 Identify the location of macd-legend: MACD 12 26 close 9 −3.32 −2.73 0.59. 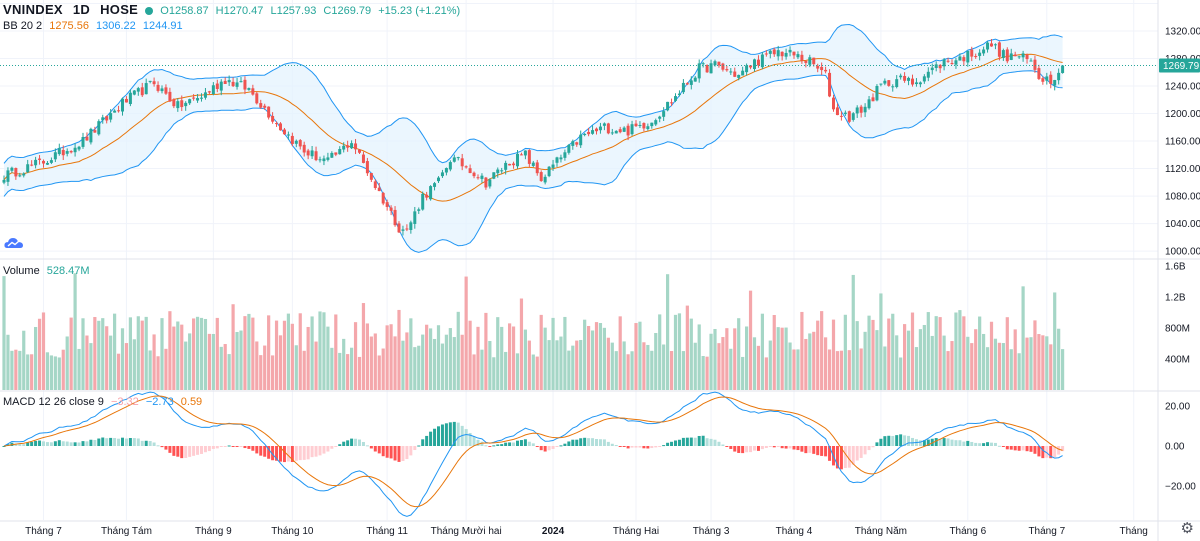
(104, 402).